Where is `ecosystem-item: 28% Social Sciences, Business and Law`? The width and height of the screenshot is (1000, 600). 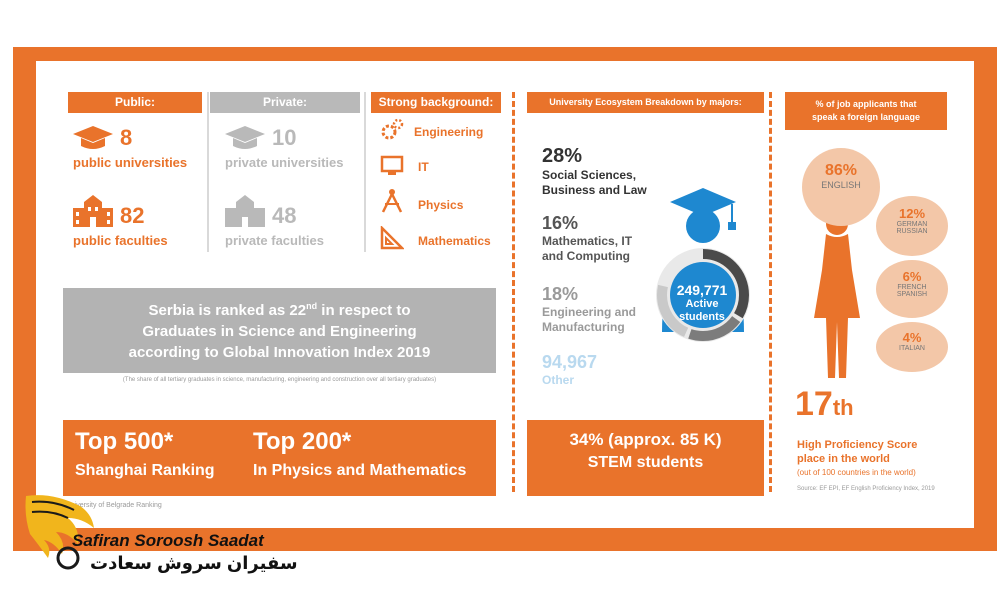 ecosystem-item: 28% Social Sciences, Business and Law is located at coordinates (594, 171).